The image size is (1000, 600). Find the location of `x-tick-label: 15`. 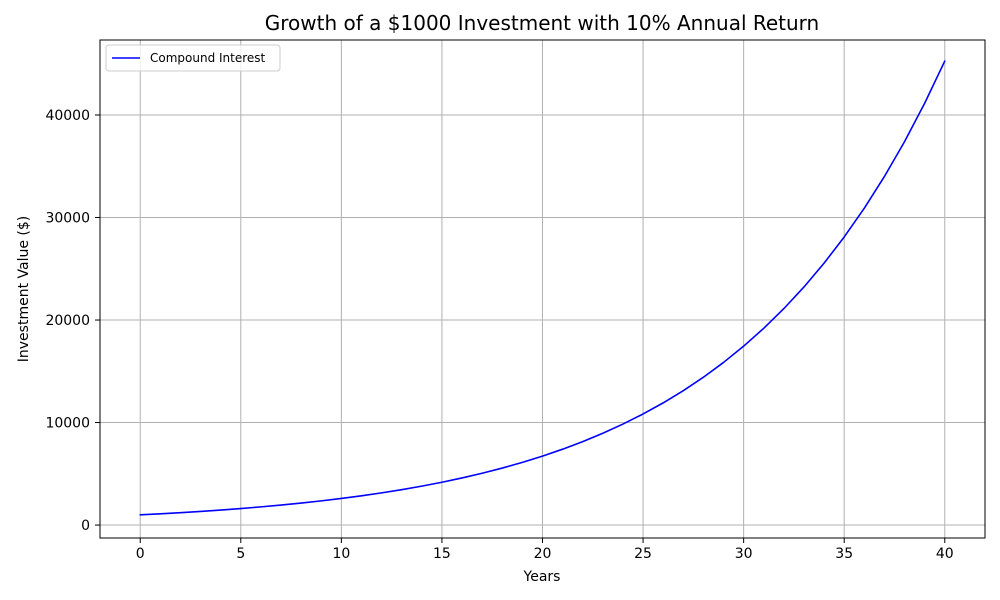

x-tick-label: 15 is located at coordinates (442, 554).